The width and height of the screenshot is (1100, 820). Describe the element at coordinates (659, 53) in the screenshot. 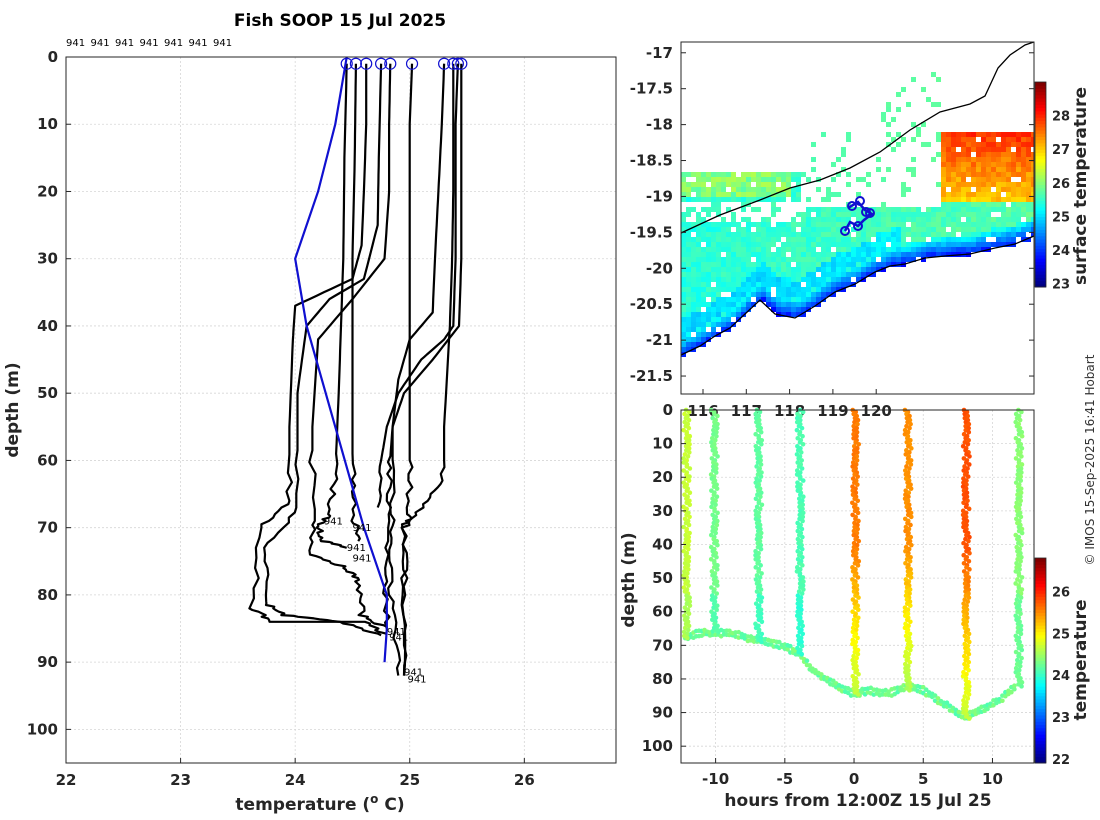

I see `map-y-tick-label: -17` at that location.